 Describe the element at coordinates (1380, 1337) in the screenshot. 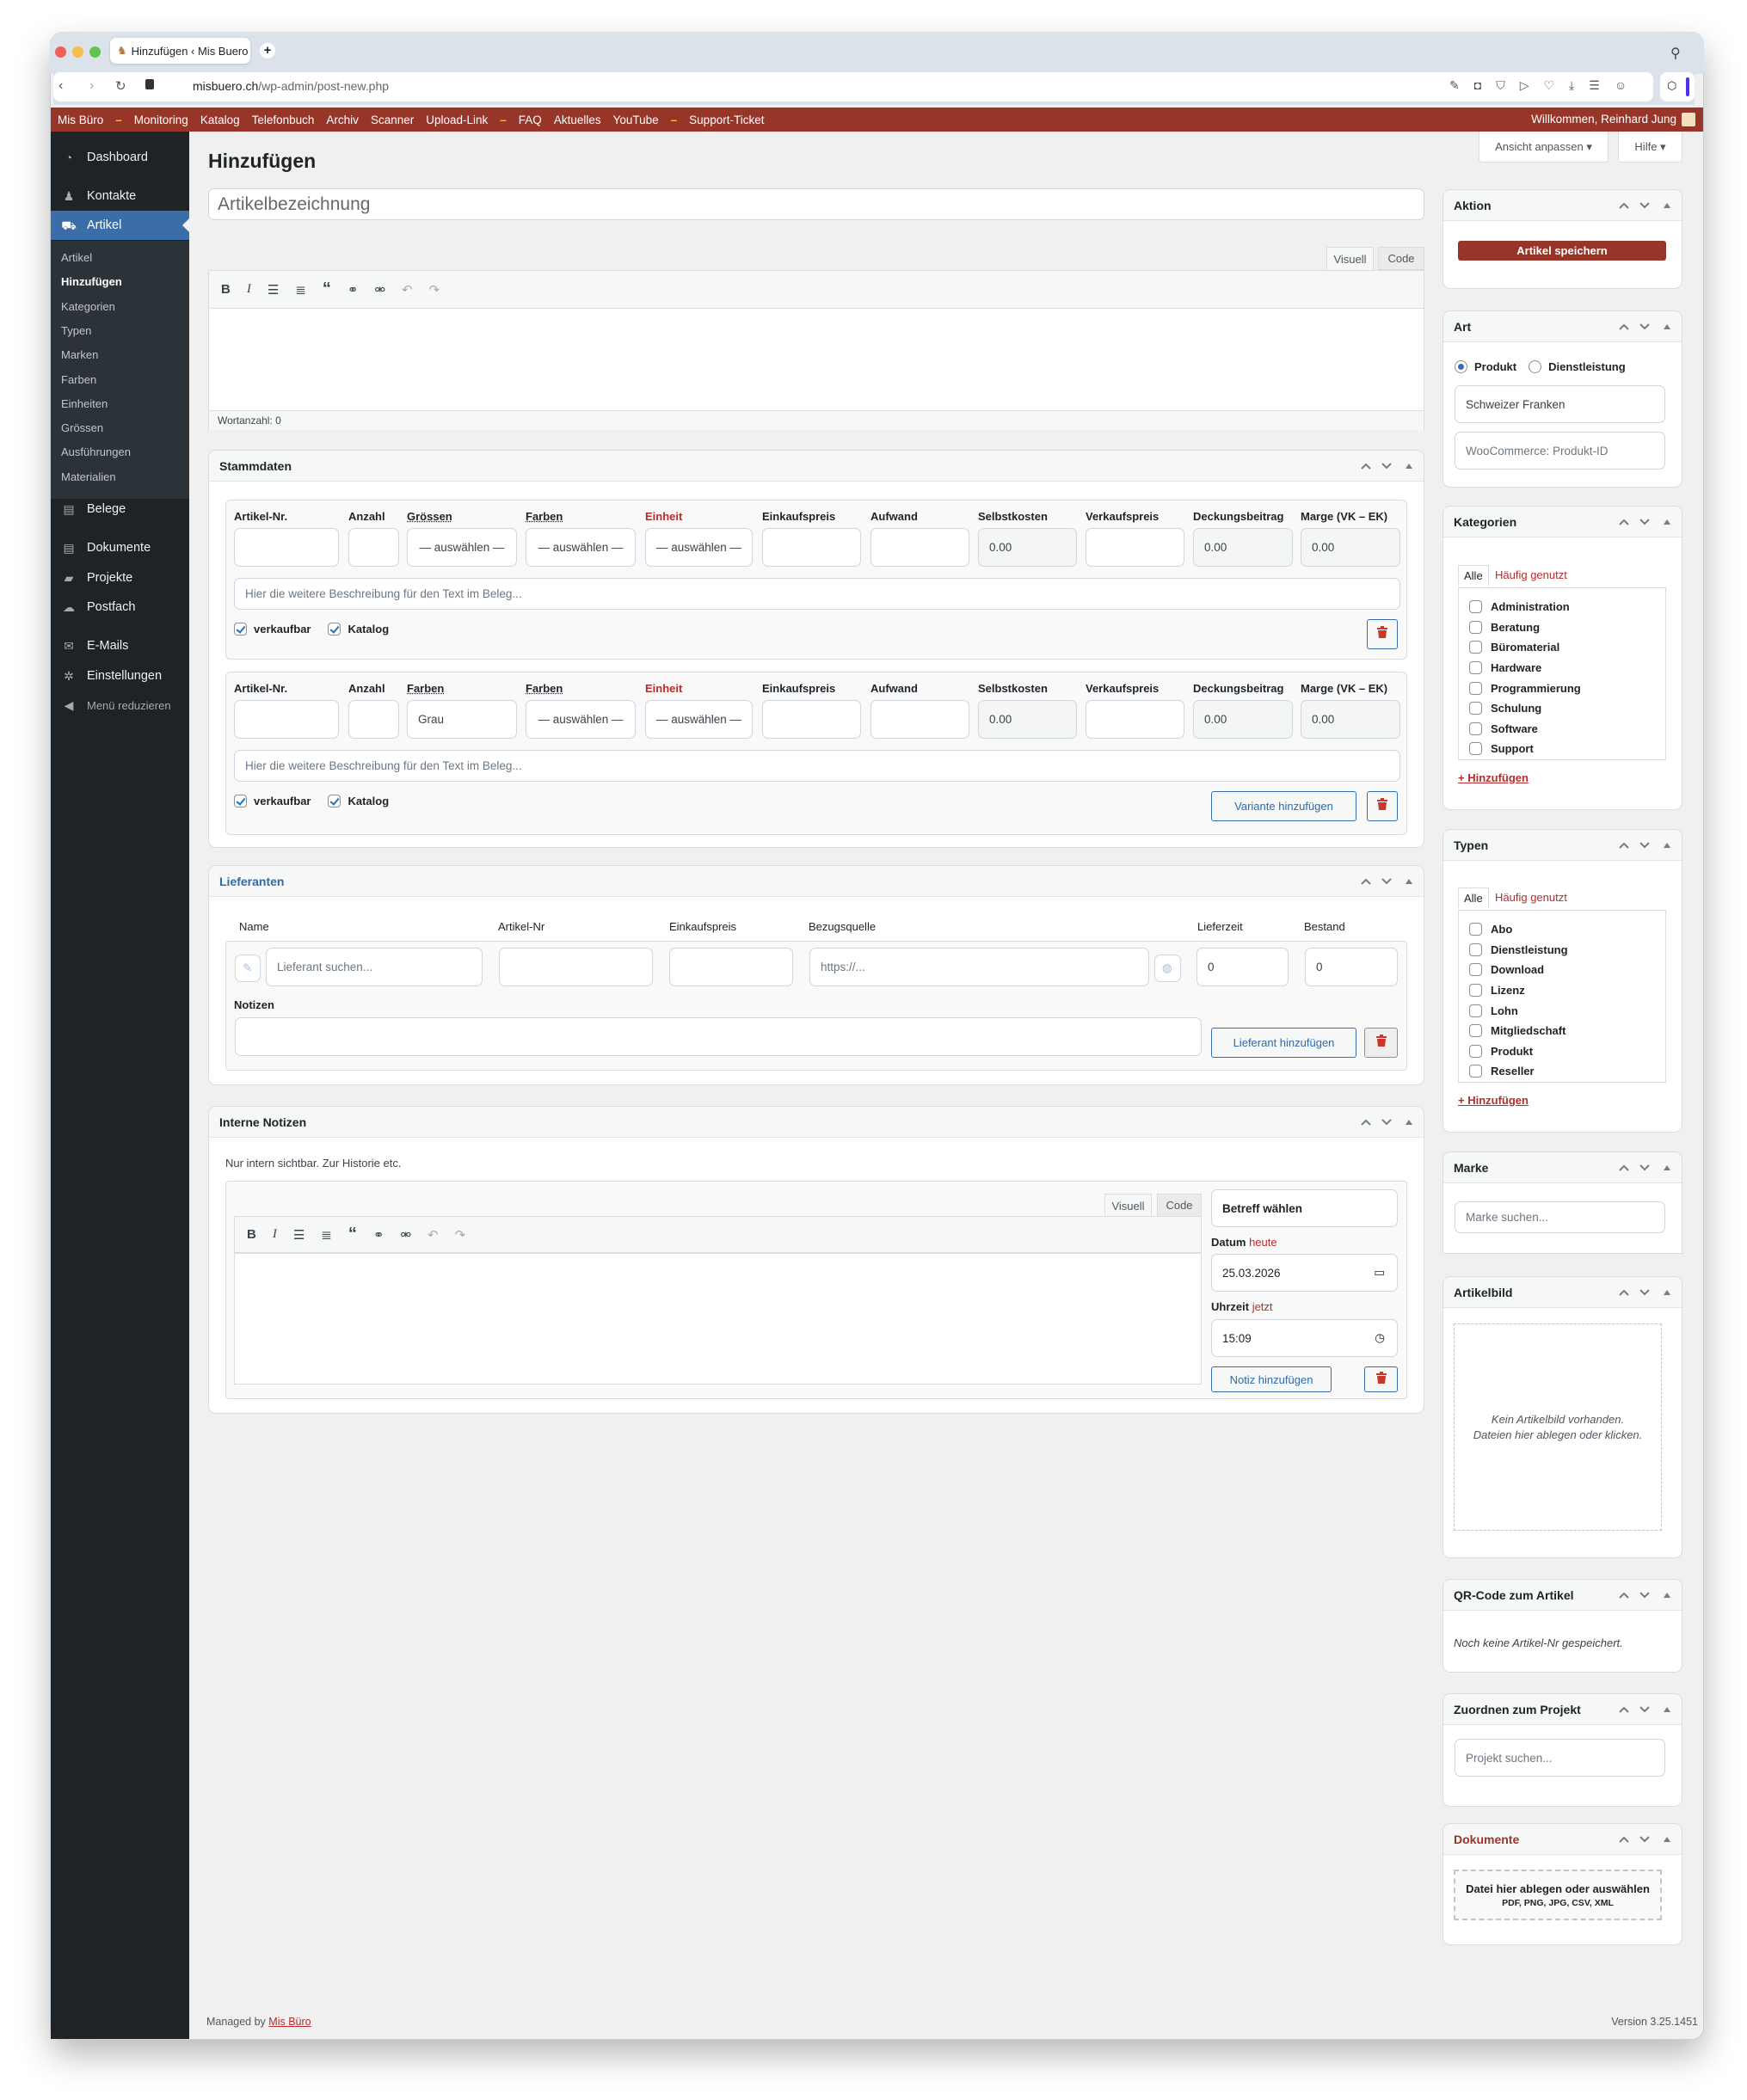

I see `clock-icon: ◷` at that location.